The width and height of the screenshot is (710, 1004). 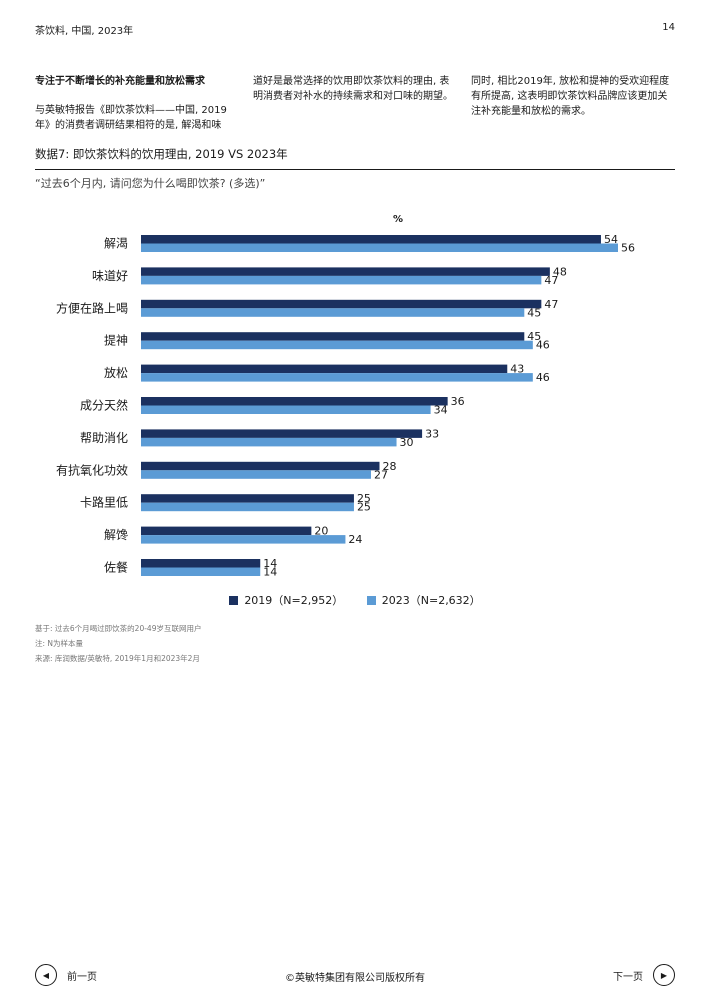 I want to click on value-label-2019: 43, so click(x=517, y=369).